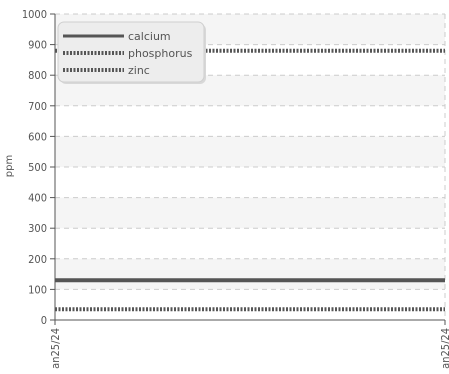 This screenshot has height=374, width=449. I want to click on y-axis-ticks: 0 100 200 300 400 500 600 700 800 900 1000, so click(38, 167).